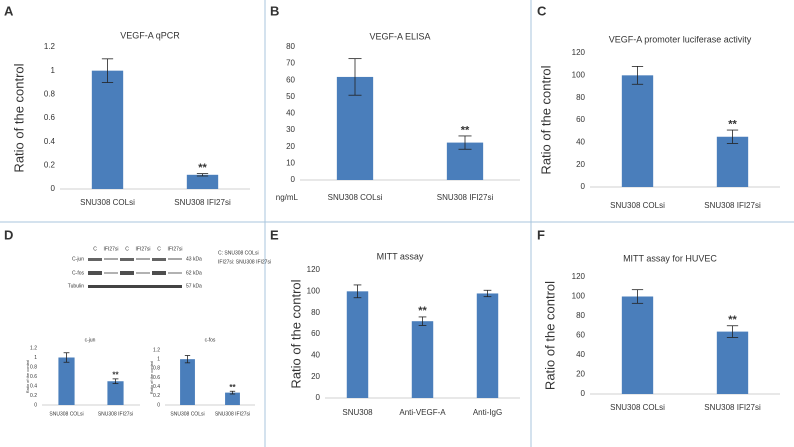  I want to click on blot-legend: C: SNU308 COLsi, so click(238, 253).